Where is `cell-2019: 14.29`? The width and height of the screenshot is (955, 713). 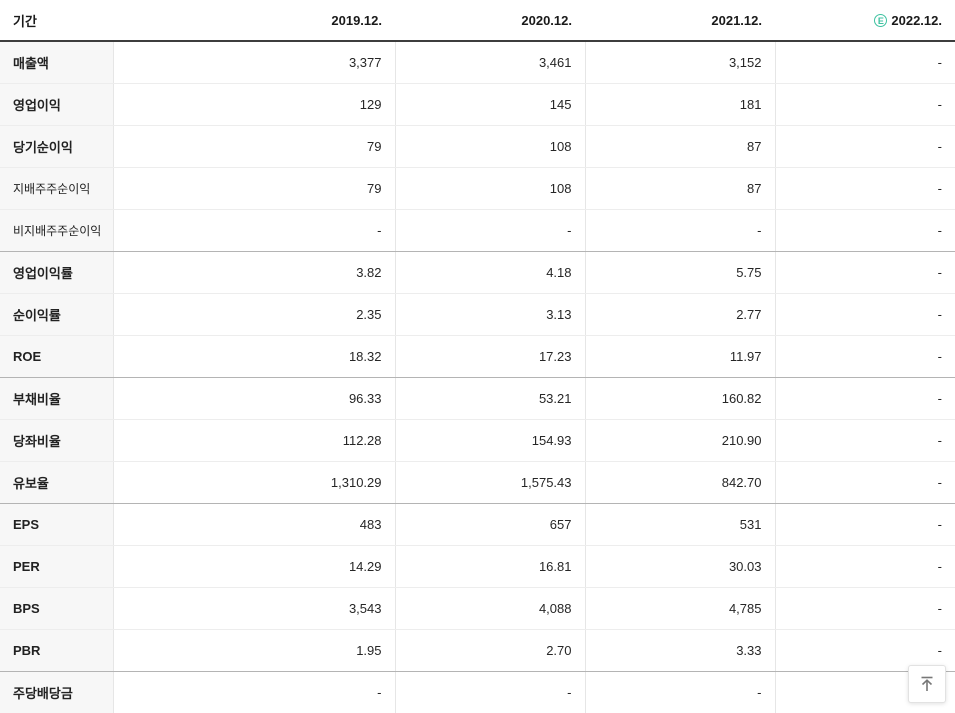
cell-2019: 14.29 is located at coordinates (253, 566).